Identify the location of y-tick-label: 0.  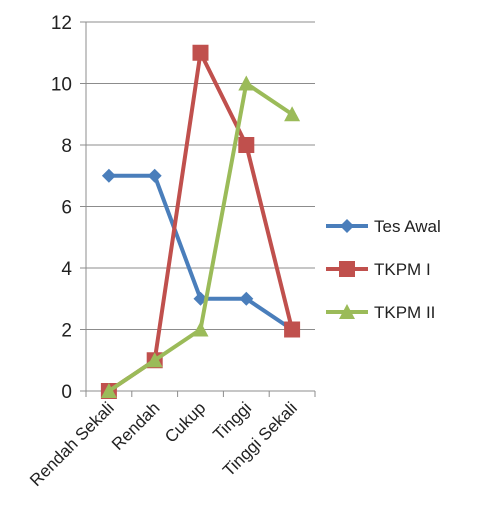
(66, 392).